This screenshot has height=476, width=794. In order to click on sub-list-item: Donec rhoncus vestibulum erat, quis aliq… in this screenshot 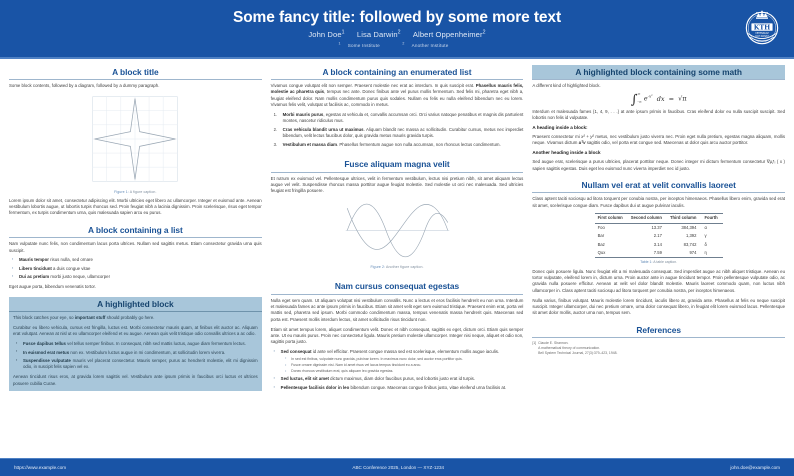, I will do `click(404, 371)`.